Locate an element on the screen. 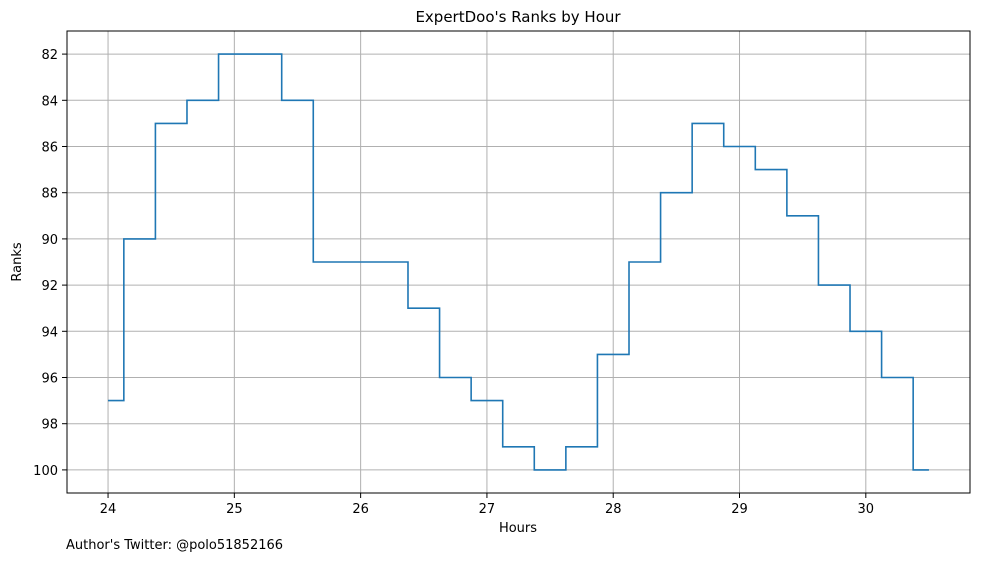 This screenshot has height=562, width=1005. x-tick-label-26: 26 is located at coordinates (360, 509).